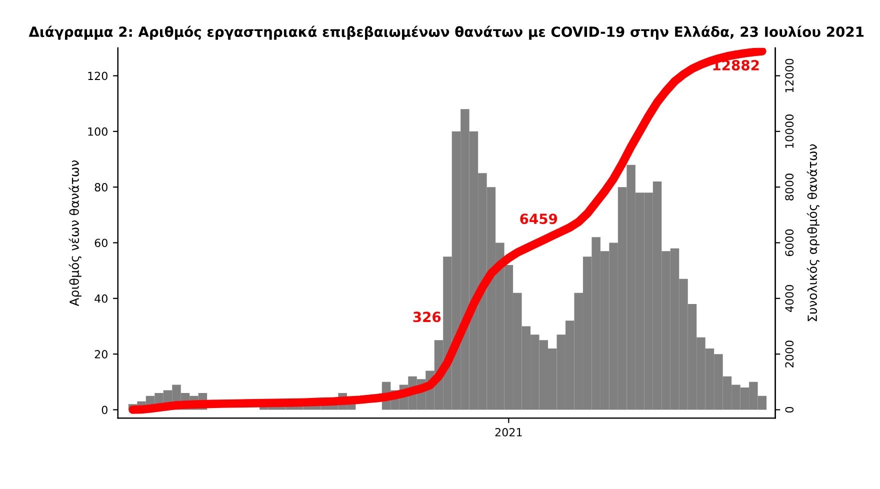  I want to click on y2-tick-label: 6000, so click(789, 242).